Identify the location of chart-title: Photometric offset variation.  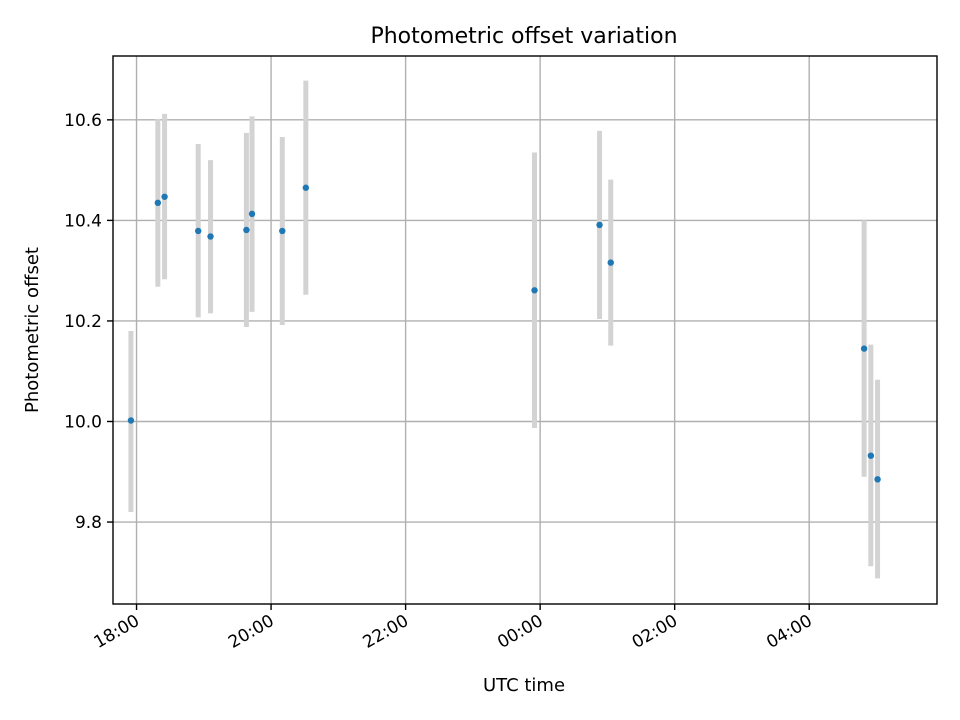
(523, 36).